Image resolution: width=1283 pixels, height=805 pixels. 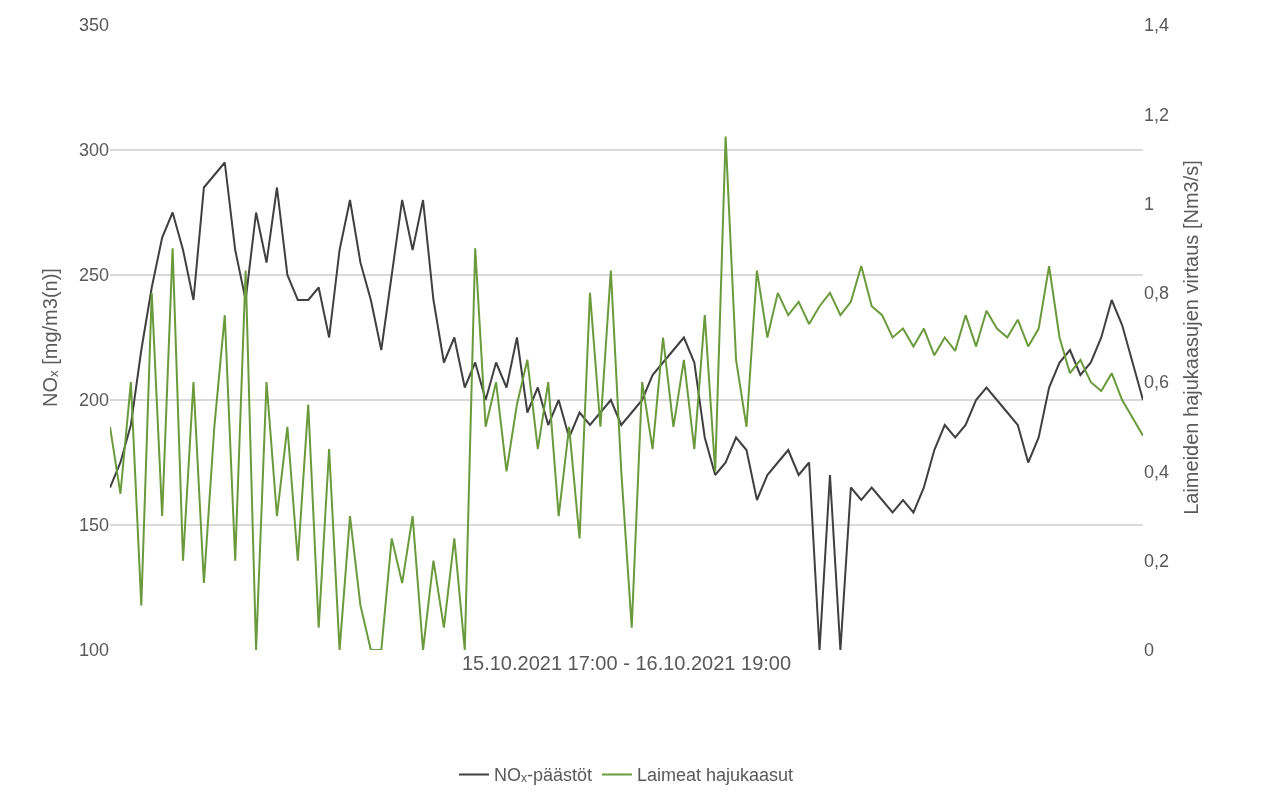 What do you see at coordinates (50, 337) in the screenshot?
I see `y-axis-title: NOₓ [mg/m3(n)]` at bounding box center [50, 337].